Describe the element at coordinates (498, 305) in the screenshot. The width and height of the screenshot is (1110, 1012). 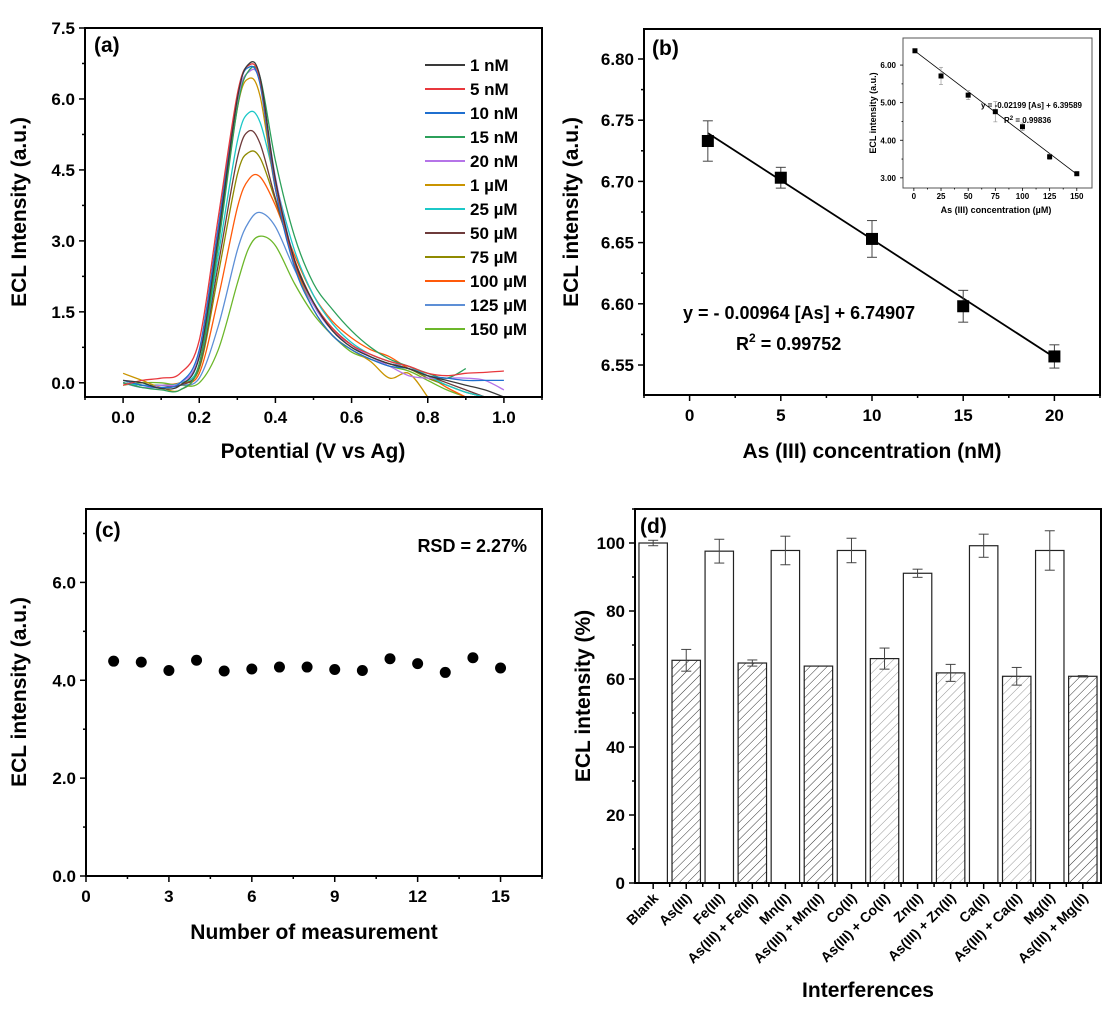
I see `legend-label: 125 µM` at that location.